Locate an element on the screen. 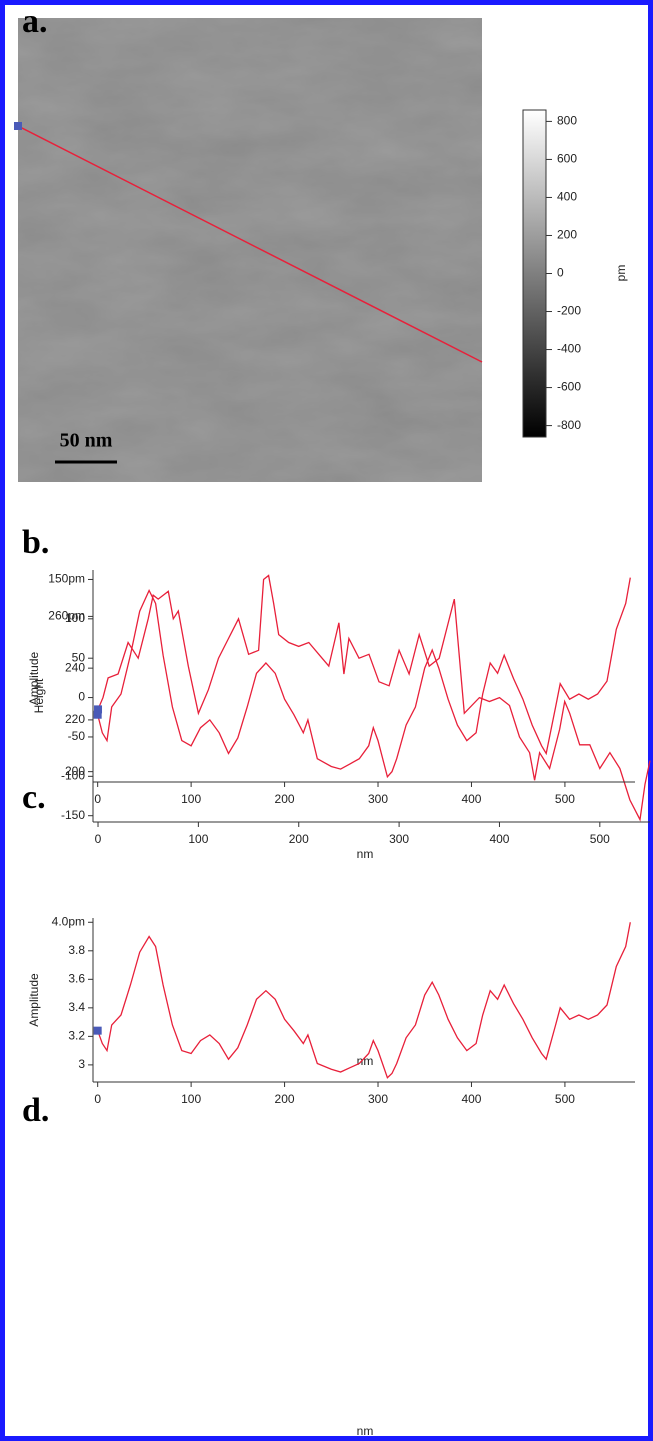 The image size is (653, 1441). colorbar-tick-label: -600 is located at coordinates (569, 387).